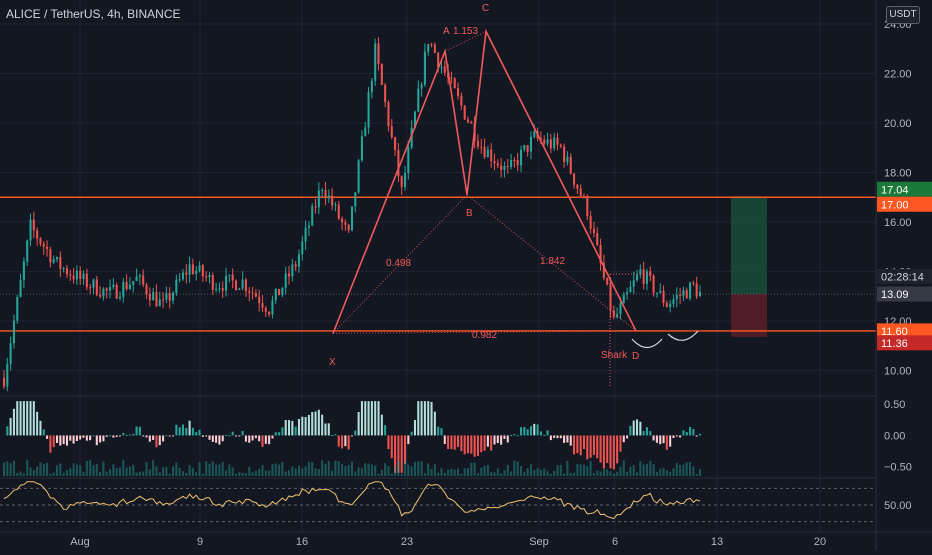 The image size is (932, 555). I want to click on time-tick-label: 20, so click(820, 542).